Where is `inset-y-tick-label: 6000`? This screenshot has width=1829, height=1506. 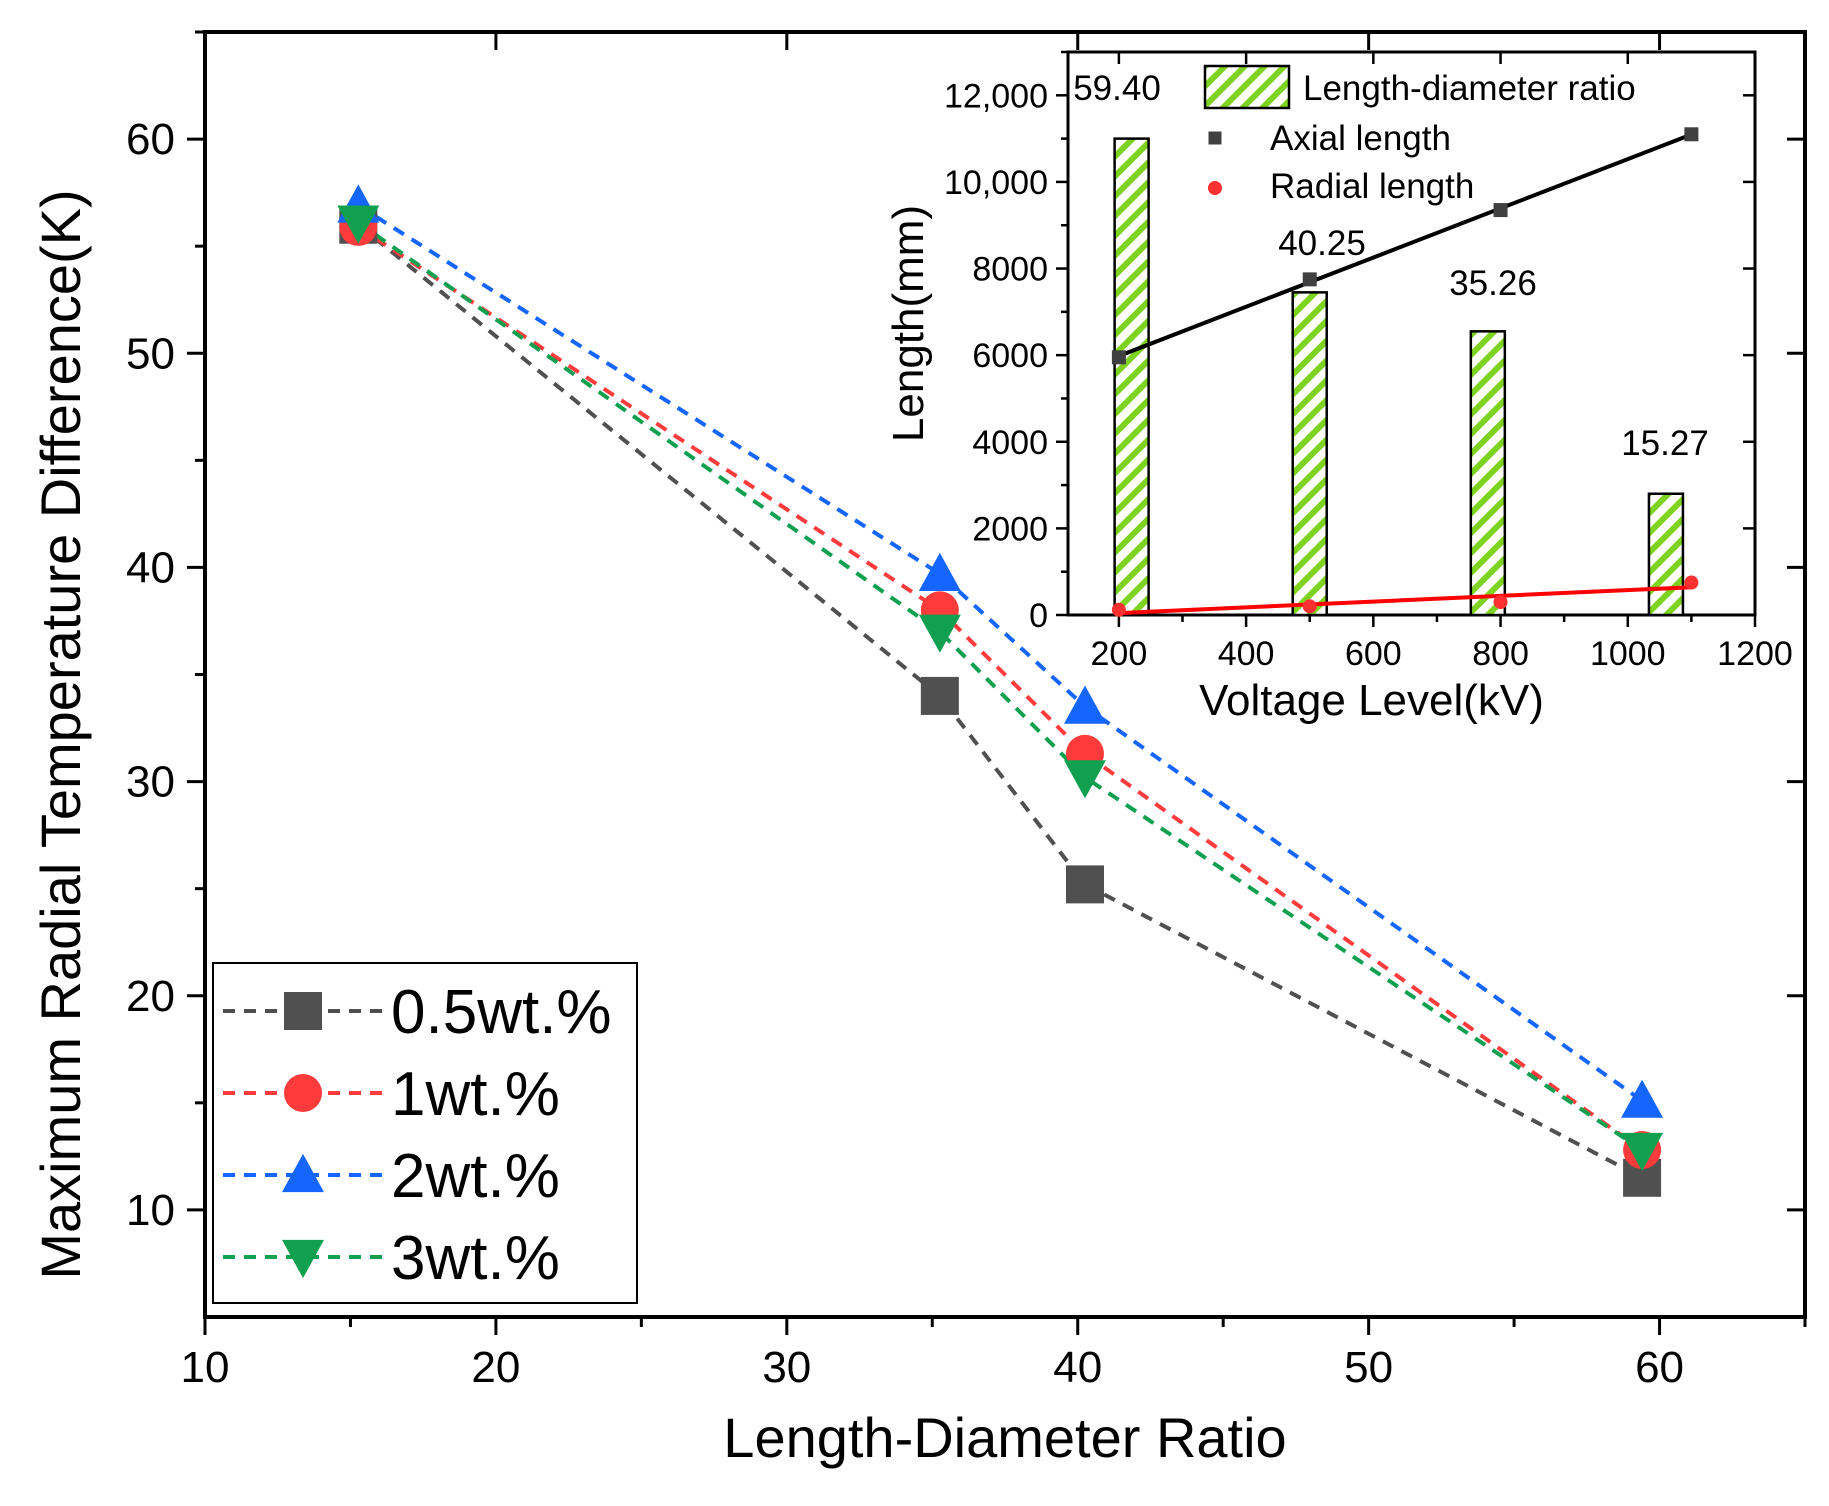 inset-y-tick-label: 6000 is located at coordinates (1010, 356).